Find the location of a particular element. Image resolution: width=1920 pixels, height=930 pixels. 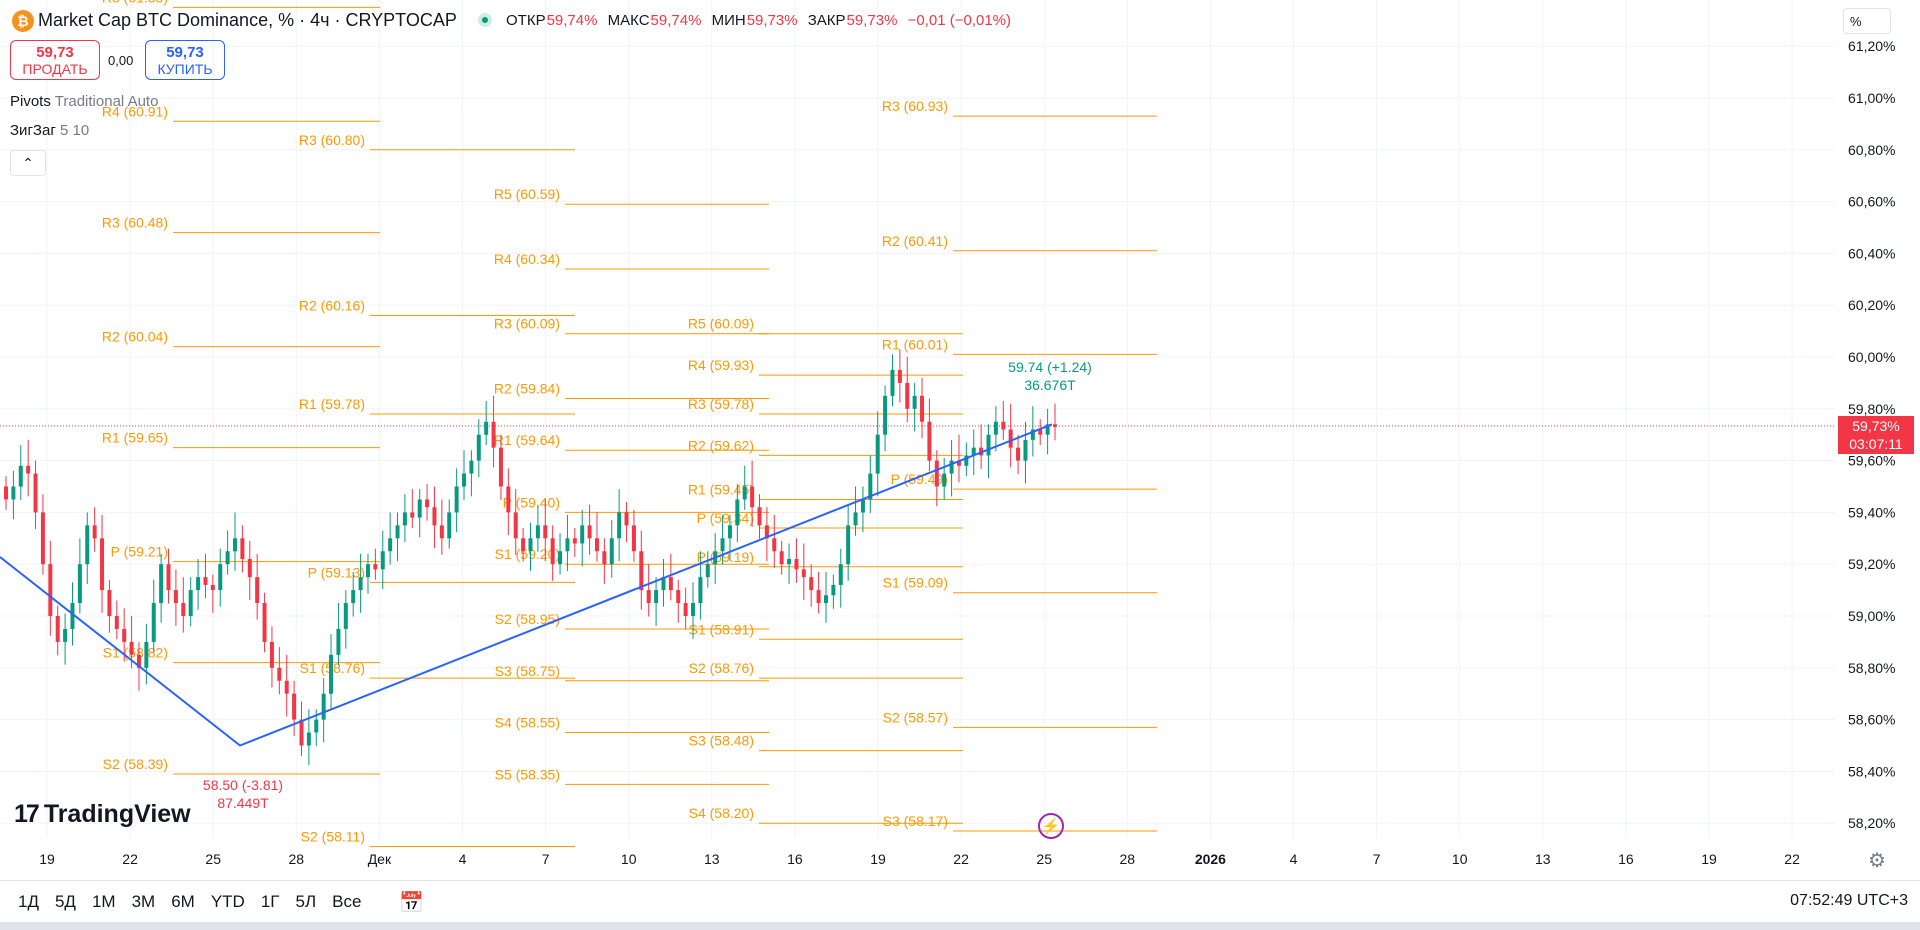

pivot-label: R3 (60.09) is located at coordinates (527, 324).